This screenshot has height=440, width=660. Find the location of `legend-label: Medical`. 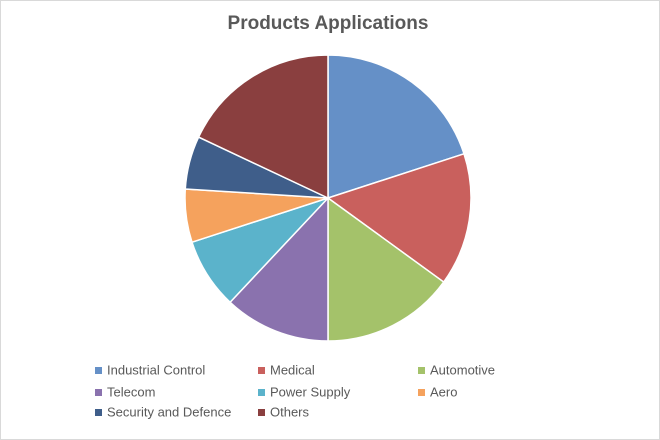

legend-label: Medical is located at coordinates (292, 369).